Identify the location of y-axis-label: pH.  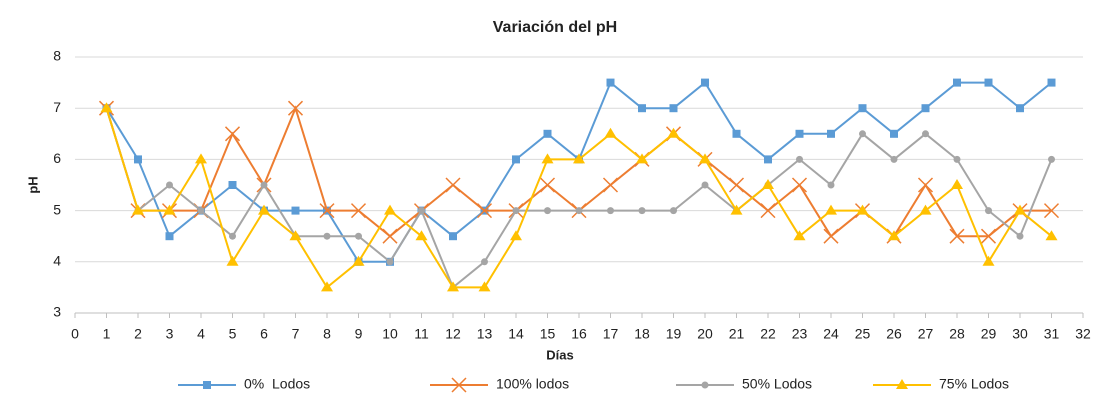
(32, 184).